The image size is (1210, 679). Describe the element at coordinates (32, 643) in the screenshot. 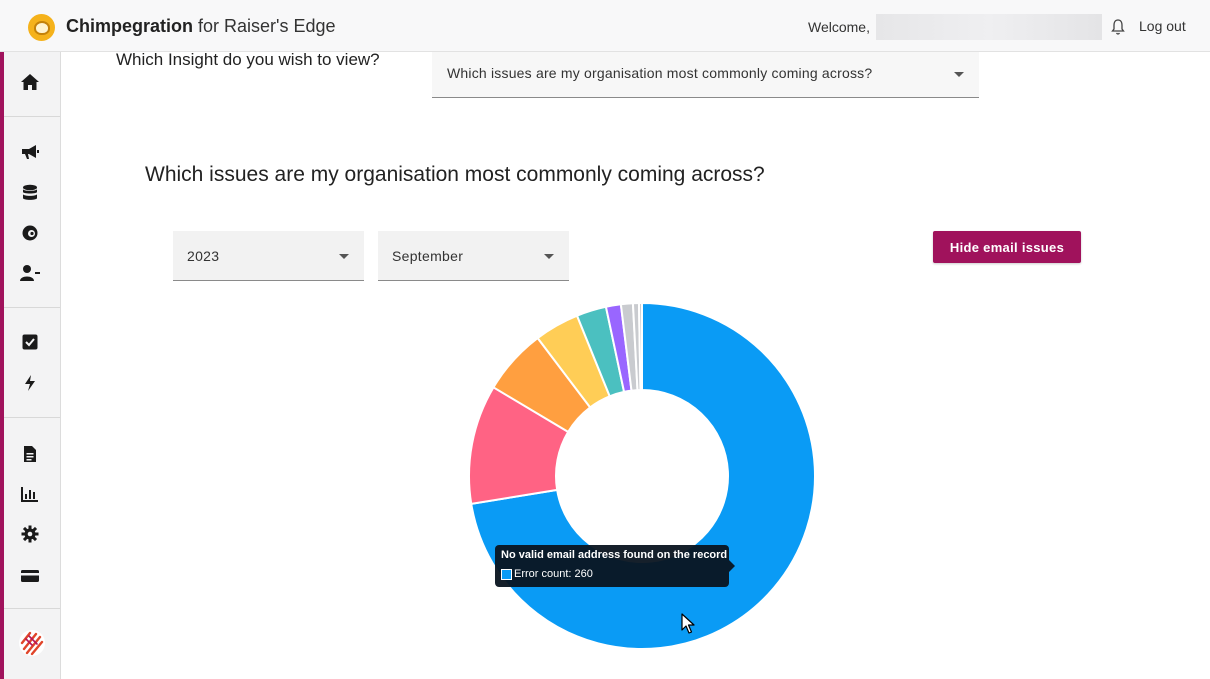

I see `company-logo-icon` at that location.